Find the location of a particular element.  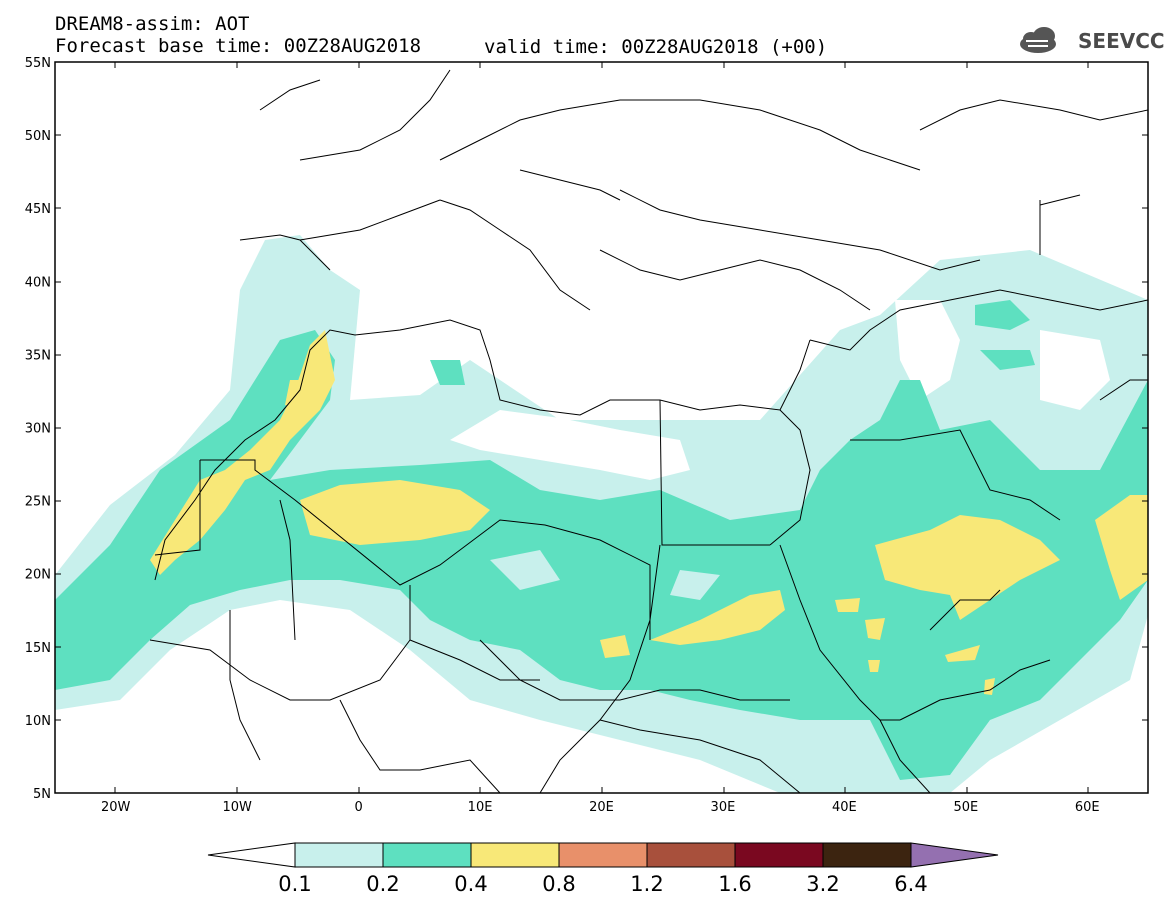

lat-label: 50N is located at coordinates (38, 136).